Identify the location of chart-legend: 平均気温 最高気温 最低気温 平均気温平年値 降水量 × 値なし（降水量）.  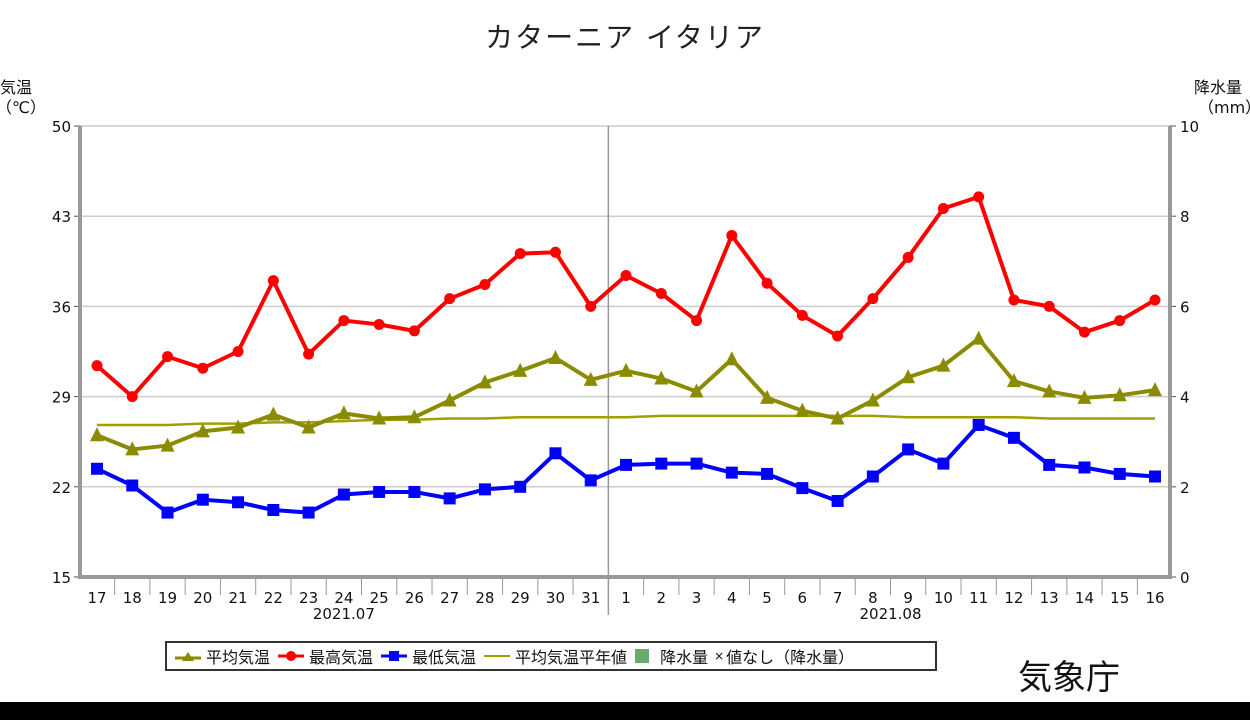
(551, 656).